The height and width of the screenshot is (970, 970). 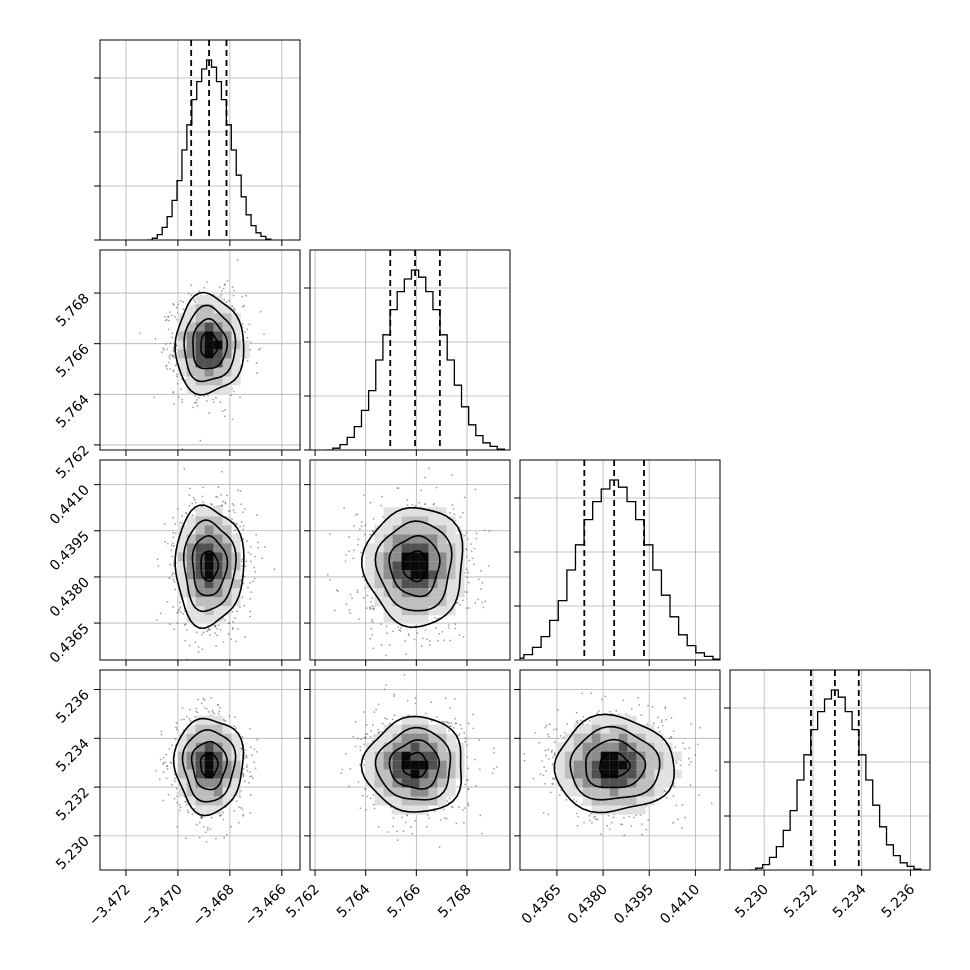 What do you see at coordinates (73, 361) in the screenshot?
I see `y-tick-label: 5.766` at bounding box center [73, 361].